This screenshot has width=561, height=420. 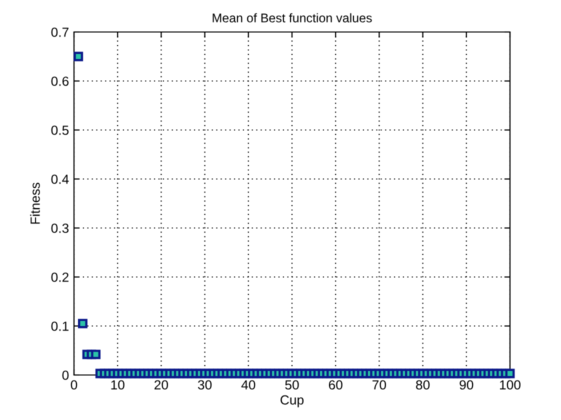 What do you see at coordinates (60, 228) in the screenshot?
I see `y-tick-label: 0.3` at bounding box center [60, 228].